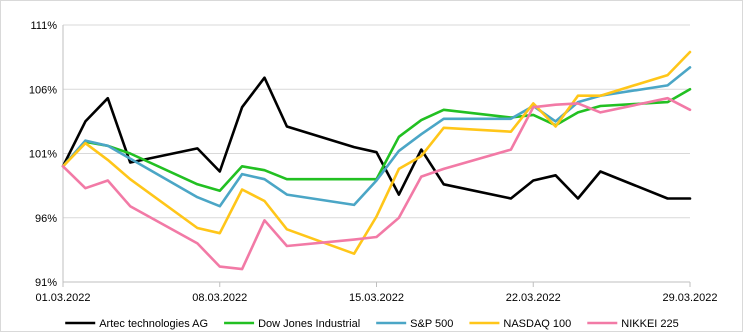 The image size is (744, 333). What do you see at coordinates (431, 324) in the screenshot?
I see `legend-label: S&P 500` at bounding box center [431, 324].